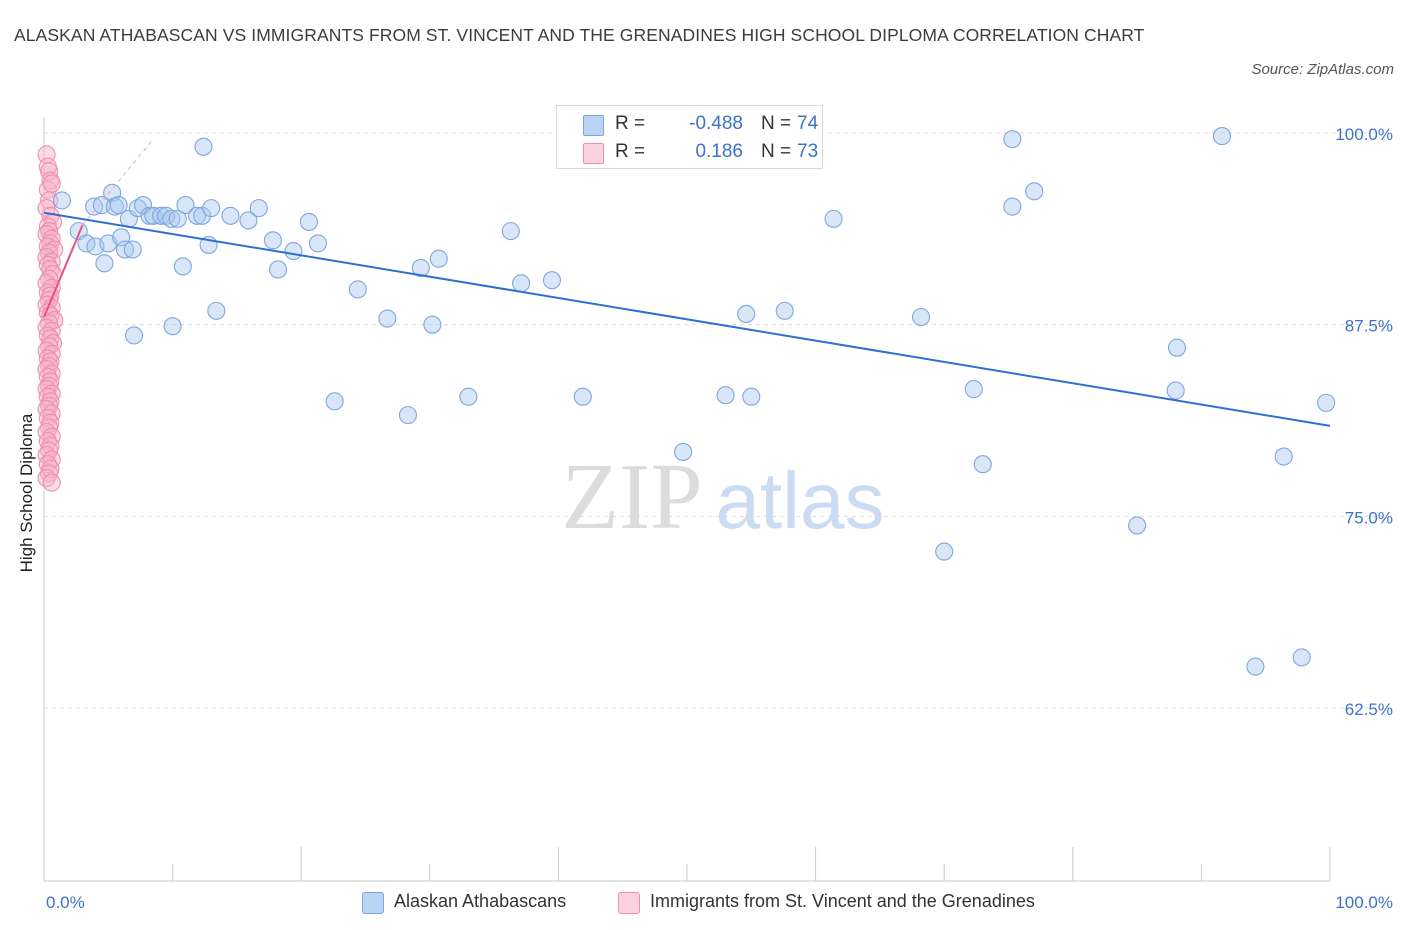 The height and width of the screenshot is (930, 1406). What do you see at coordinates (808, 123) in the screenshot?
I see `n-value: 74` at bounding box center [808, 123].